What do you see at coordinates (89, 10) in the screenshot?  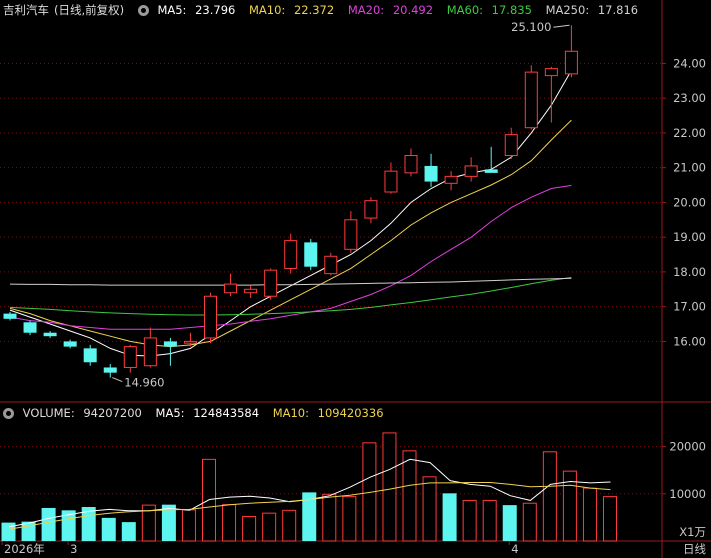 I see `period-label: (日线,前复权)` at bounding box center [89, 10].